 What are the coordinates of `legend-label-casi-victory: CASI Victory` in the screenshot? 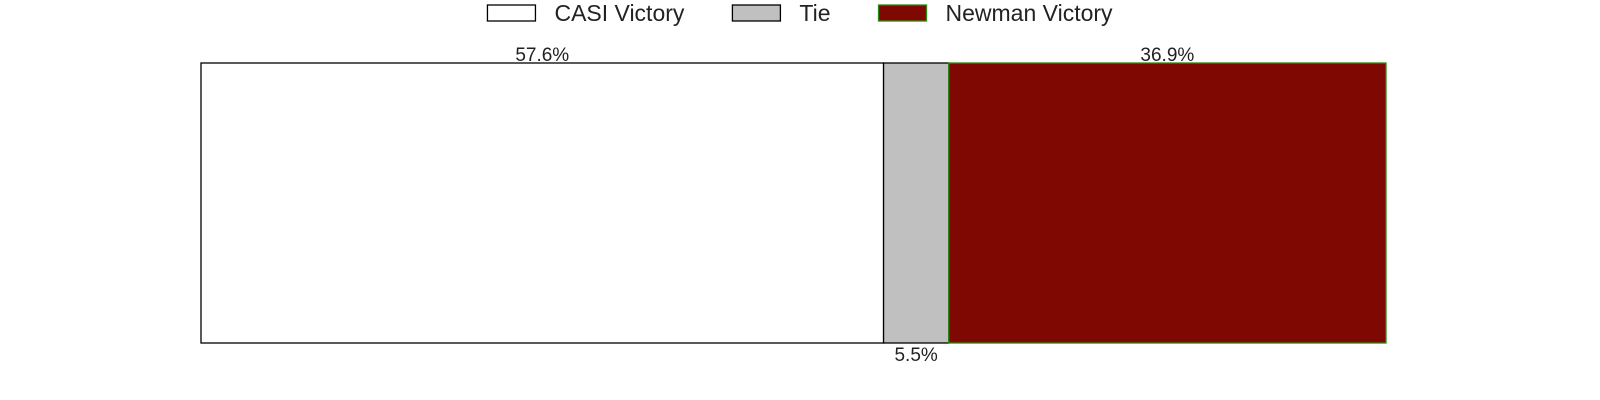 It's located at (619, 13).